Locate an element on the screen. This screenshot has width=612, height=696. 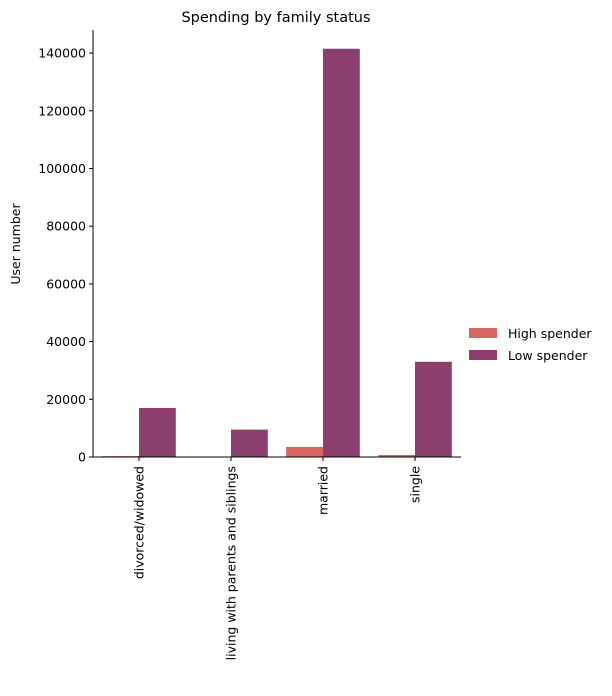
legend: High spender Low spender is located at coordinates (530, 344).